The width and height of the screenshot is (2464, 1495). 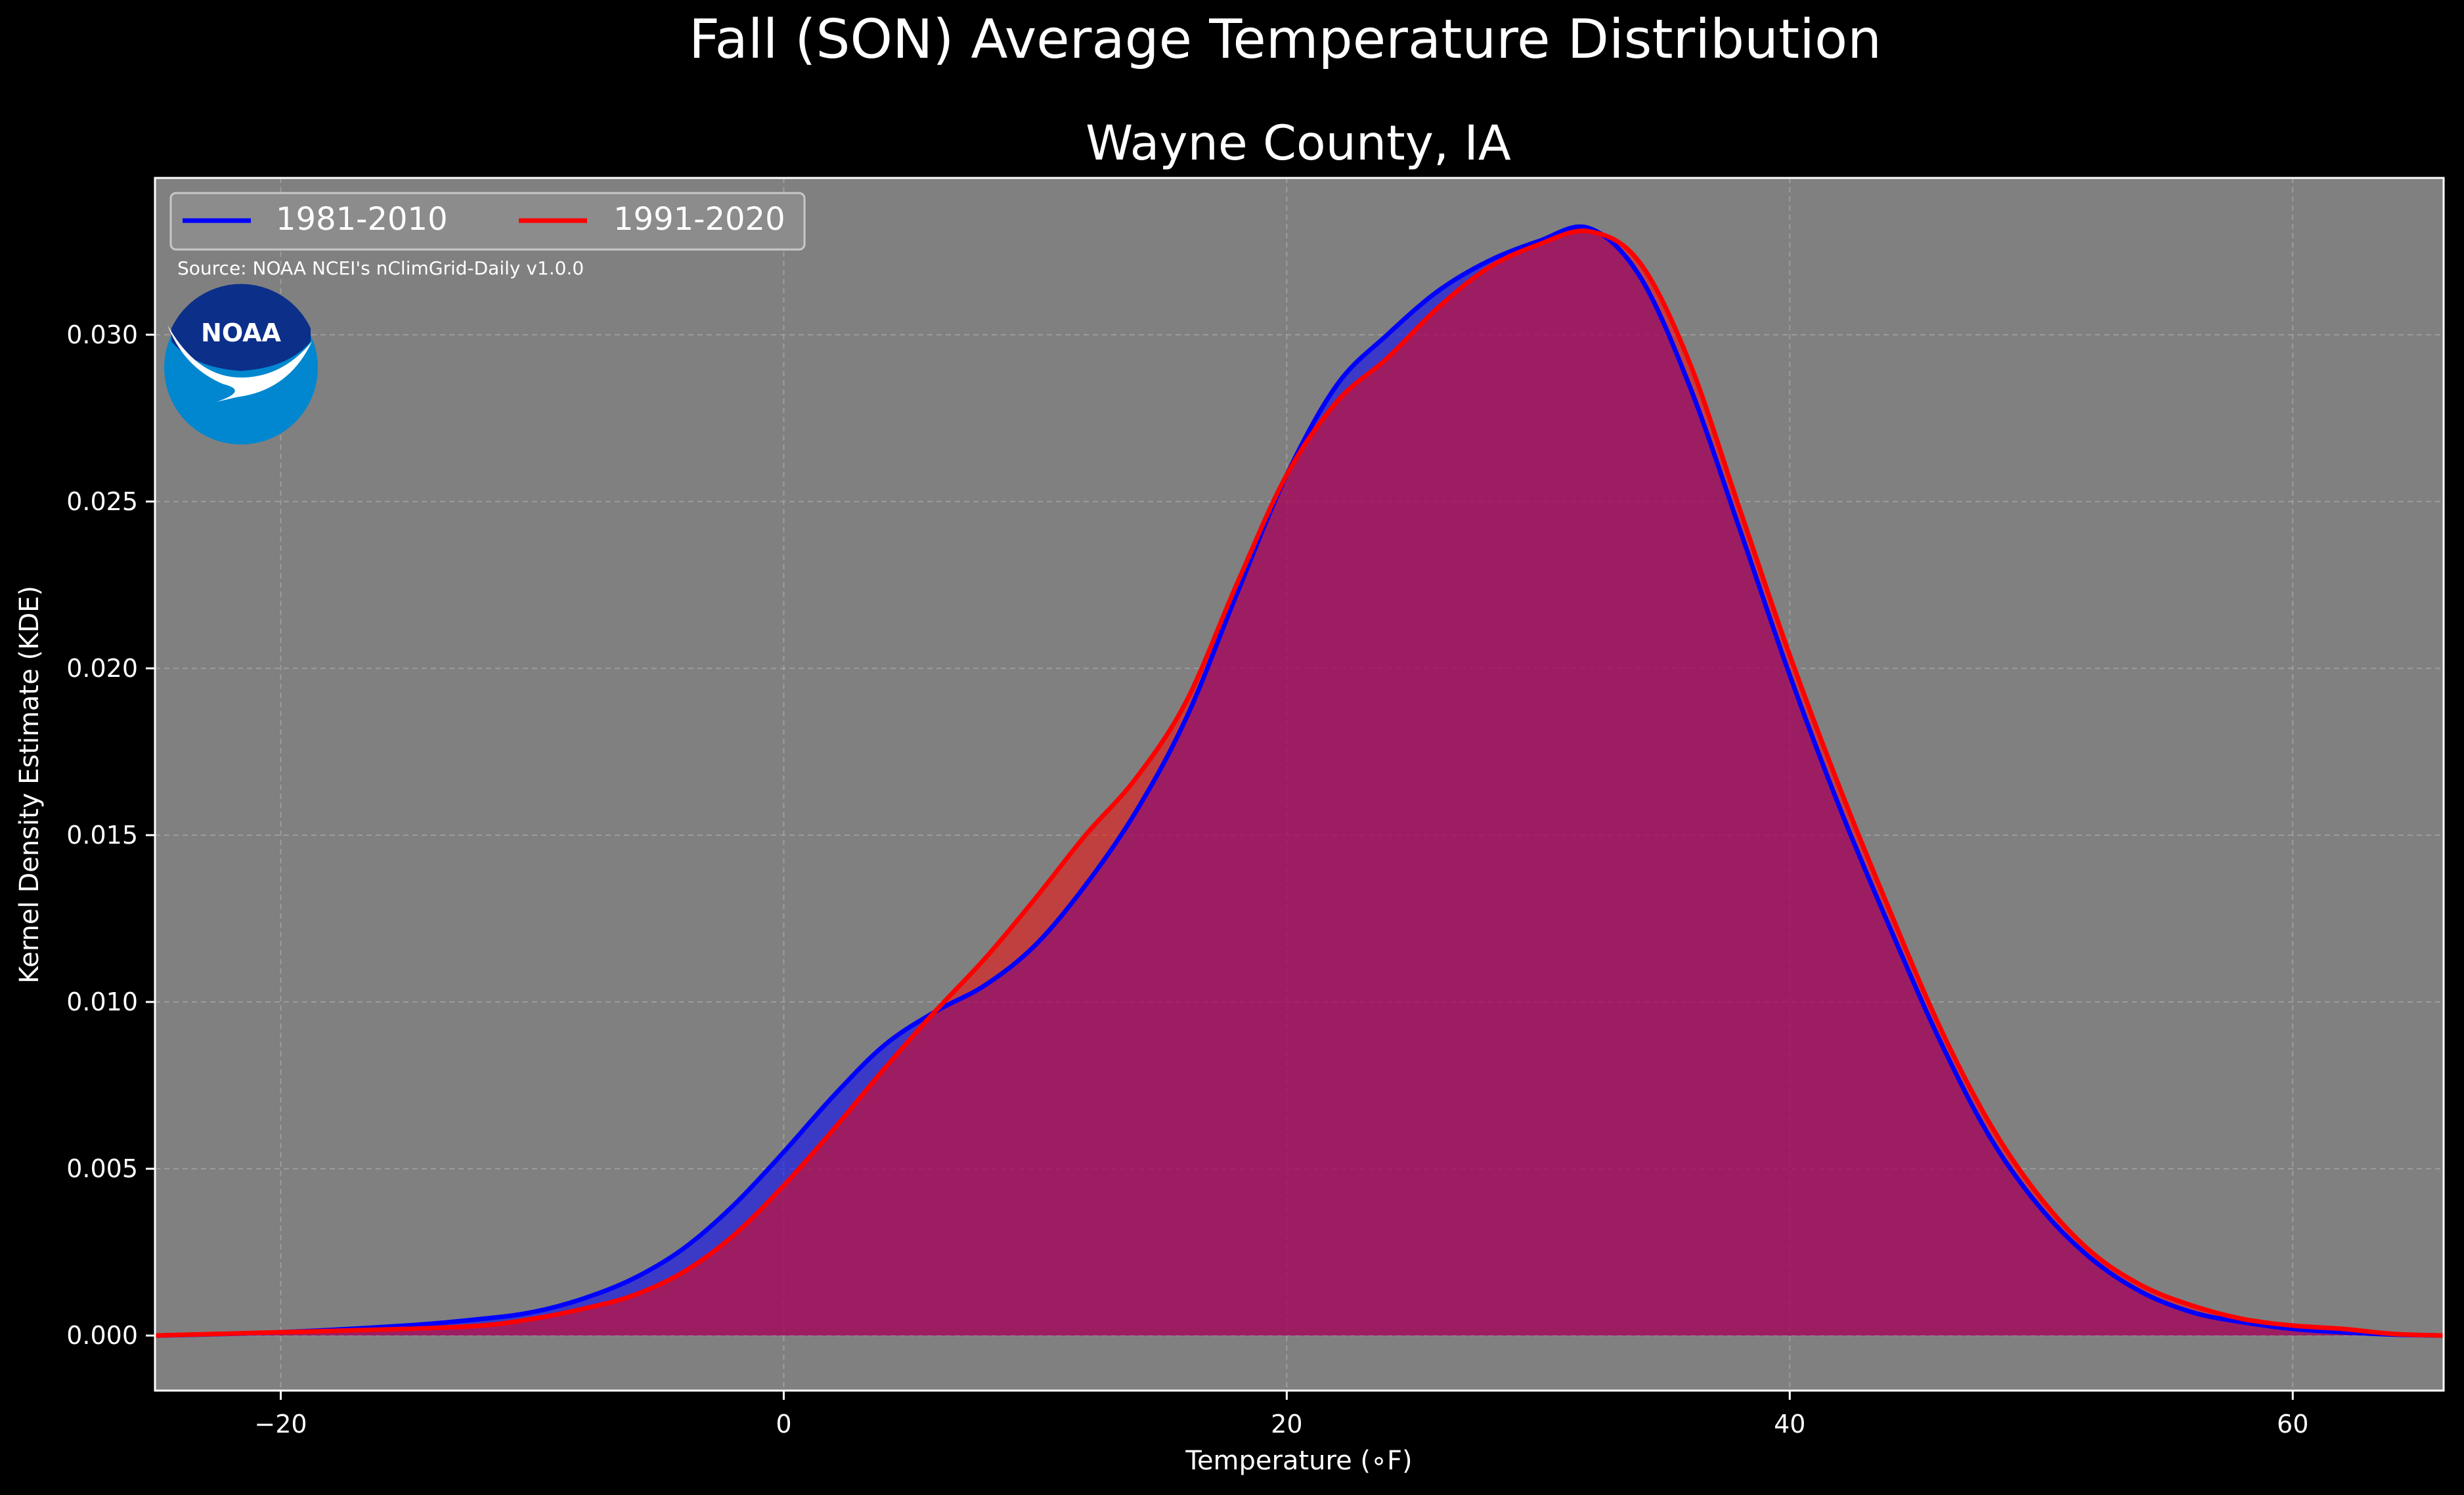 I want to click on y-tick-label: 0.015, so click(x=102, y=835).